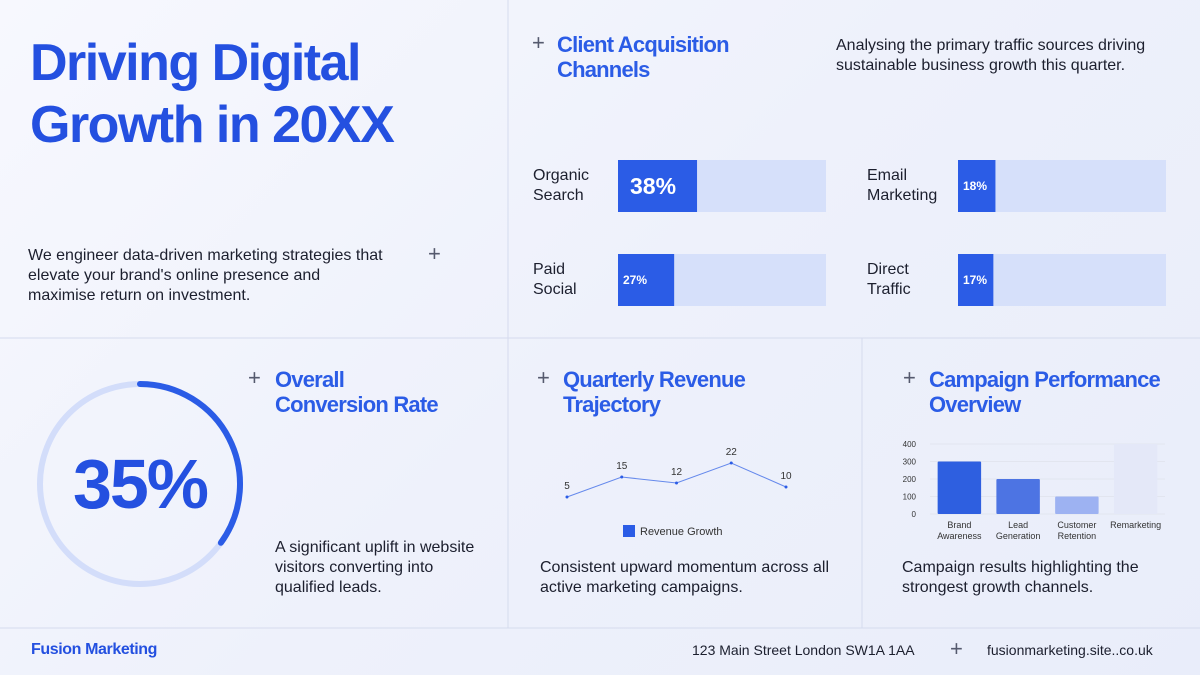 This screenshot has height=675, width=1200. What do you see at coordinates (654, 392) in the screenshot?
I see `section-title: Quarterly Revenue Trajectory` at bounding box center [654, 392].